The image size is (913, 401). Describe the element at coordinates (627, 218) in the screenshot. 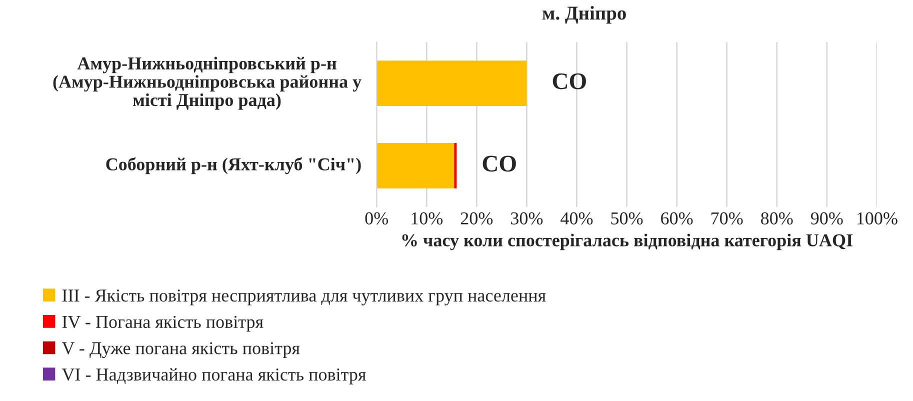

I see `x-tick-label: 50%` at that location.